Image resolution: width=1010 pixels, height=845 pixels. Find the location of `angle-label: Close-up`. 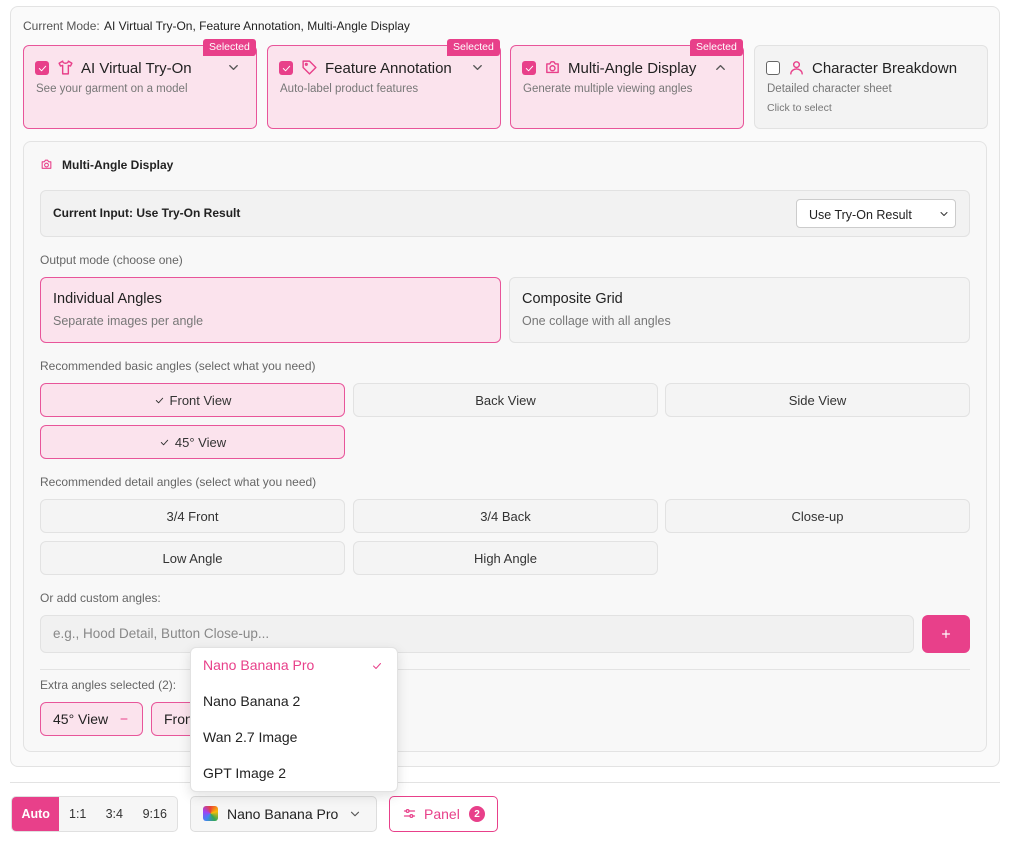

angle-label: Close-up is located at coordinates (817, 516).